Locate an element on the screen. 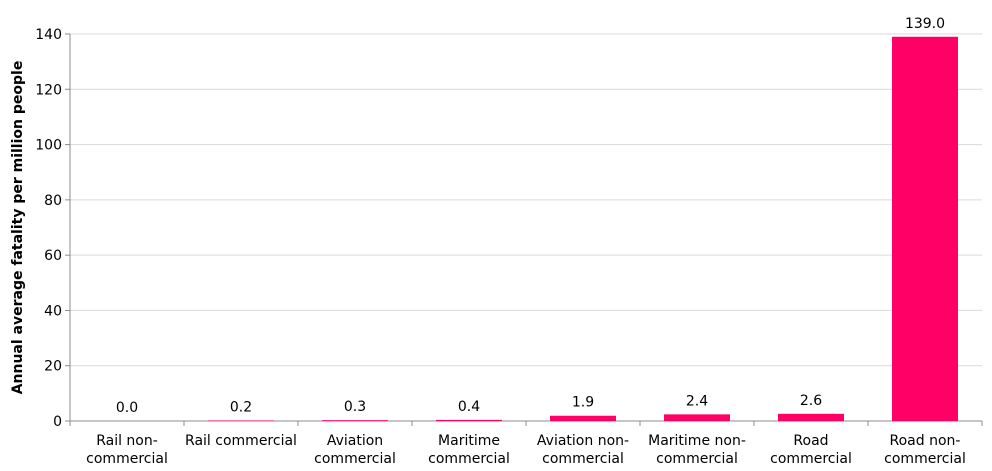  data-label: 0.2 is located at coordinates (241, 407).